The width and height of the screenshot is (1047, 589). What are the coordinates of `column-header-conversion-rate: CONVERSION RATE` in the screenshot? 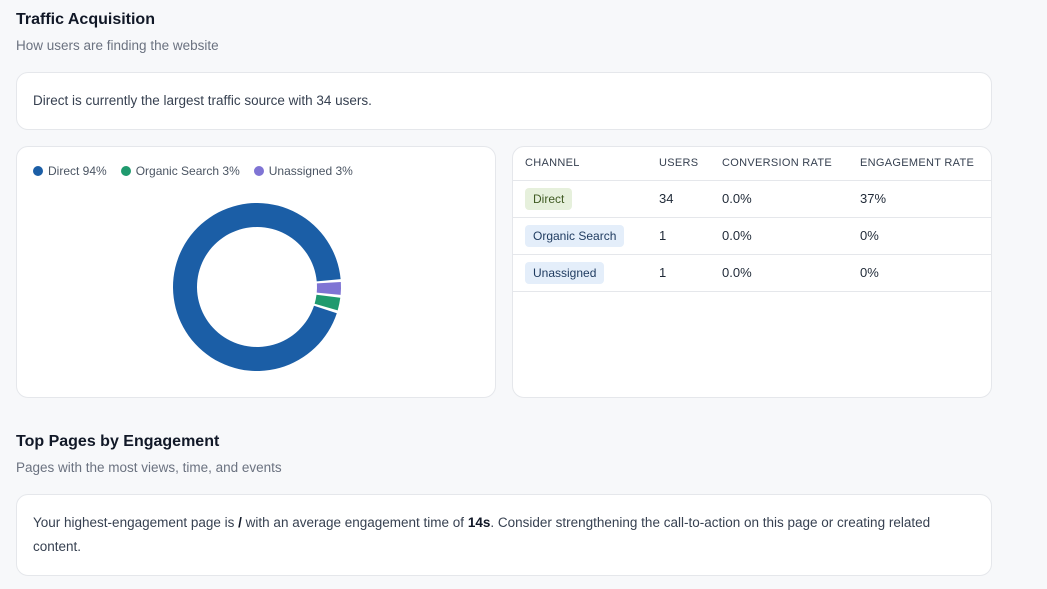 It's located at (779, 164).